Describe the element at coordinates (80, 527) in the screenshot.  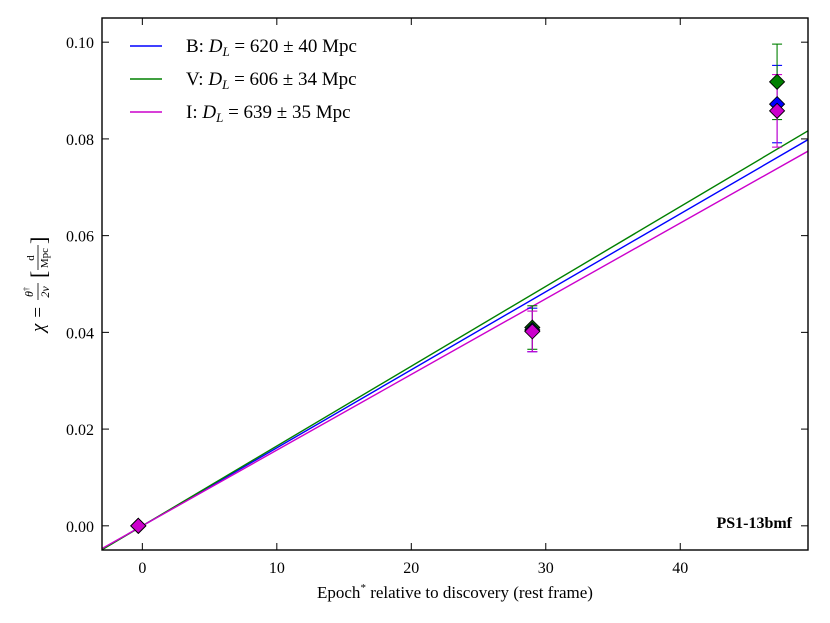
I see `y-tick-label: 0.00` at that location.